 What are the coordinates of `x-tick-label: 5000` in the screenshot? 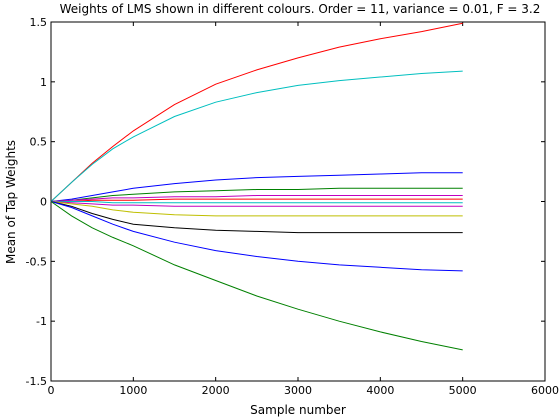 It's located at (463, 390).